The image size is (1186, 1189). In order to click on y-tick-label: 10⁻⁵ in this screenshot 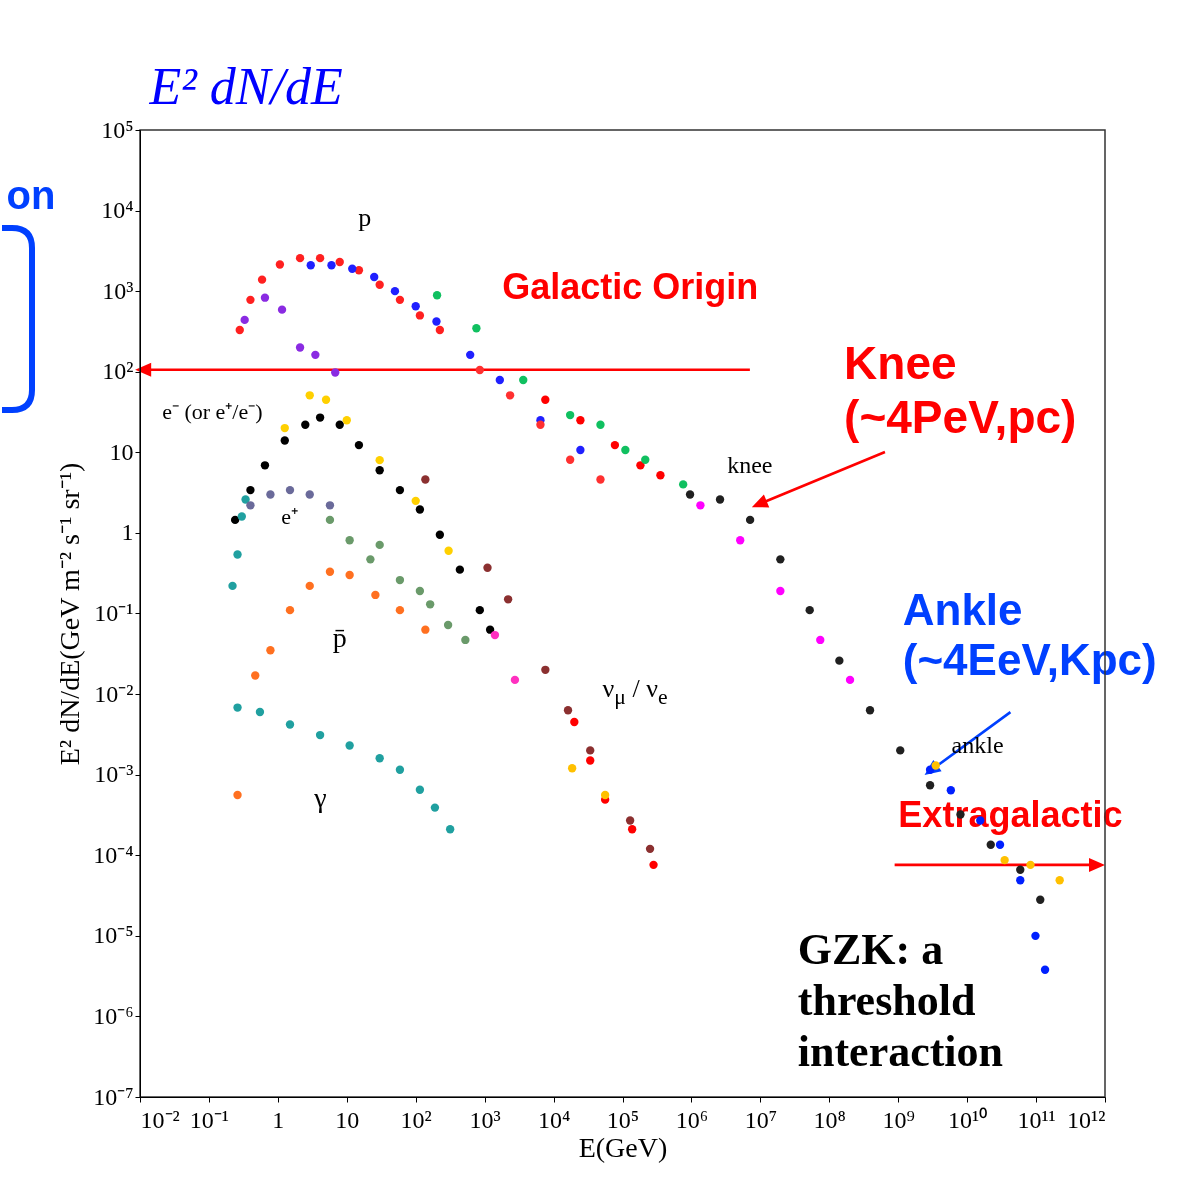, I will do `click(113, 935)`.